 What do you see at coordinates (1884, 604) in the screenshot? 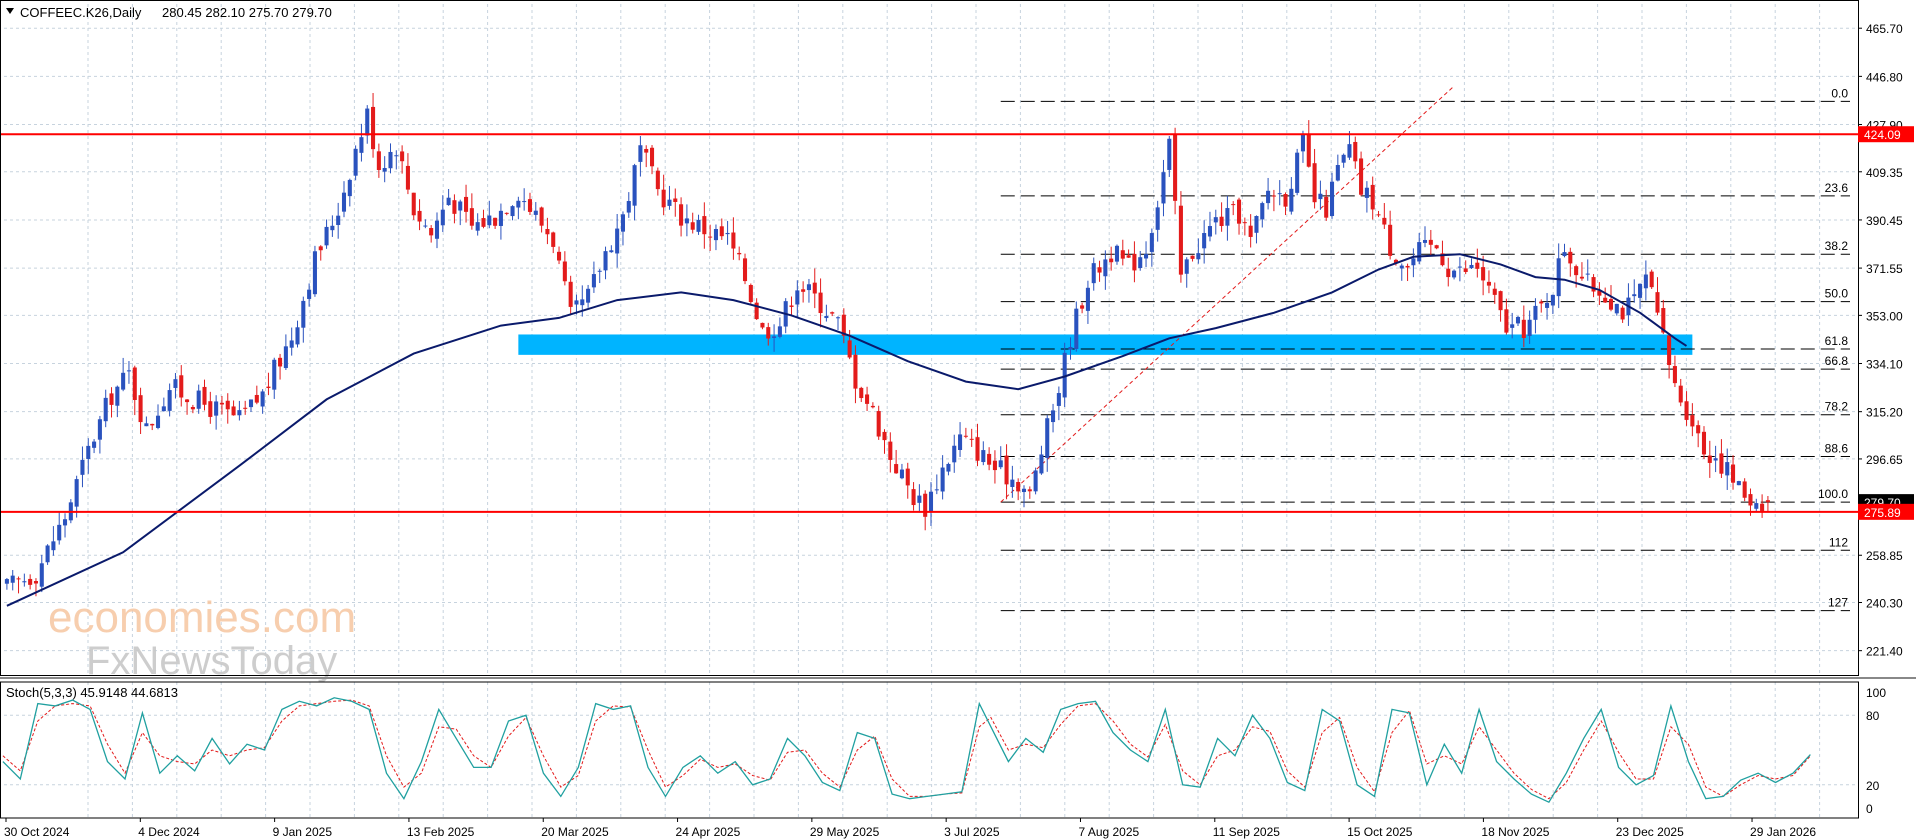
I see `y-tick-label: 240.30` at bounding box center [1884, 604].